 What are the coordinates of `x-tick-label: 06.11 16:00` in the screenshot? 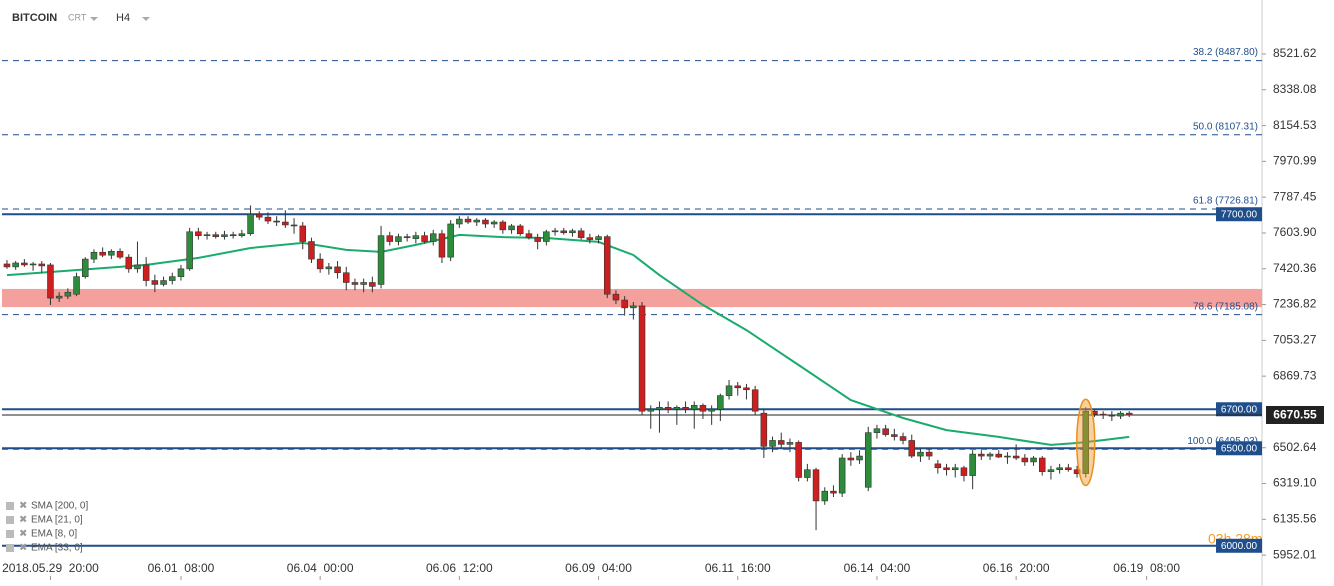 It's located at (738, 568).